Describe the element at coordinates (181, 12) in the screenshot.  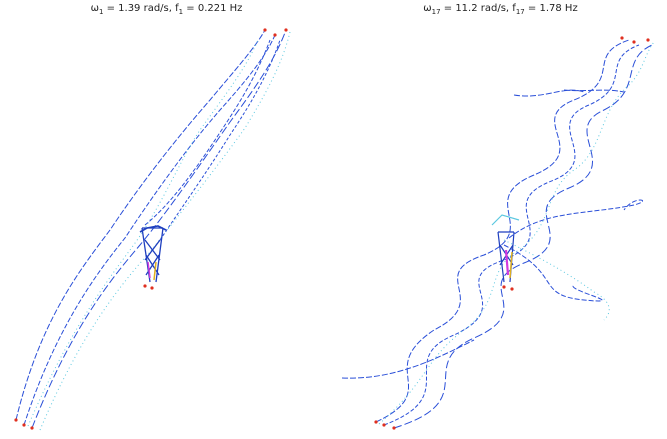
I see `frequency-subscript: 1` at that location.